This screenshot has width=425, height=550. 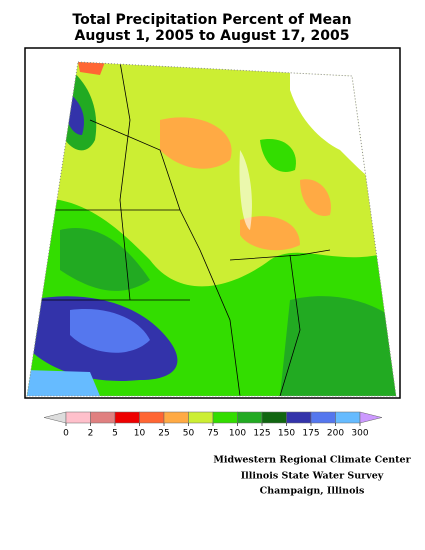 I want to click on legend-over-arrow, so click(x=371, y=417).